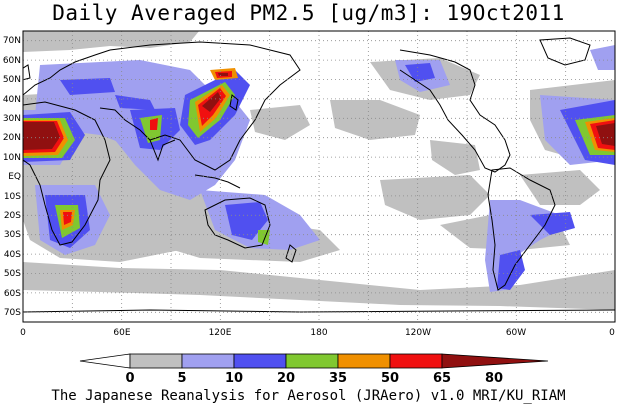  What do you see at coordinates (390, 378) in the screenshot?
I see `colorbar-label-50: 50` at bounding box center [390, 378].